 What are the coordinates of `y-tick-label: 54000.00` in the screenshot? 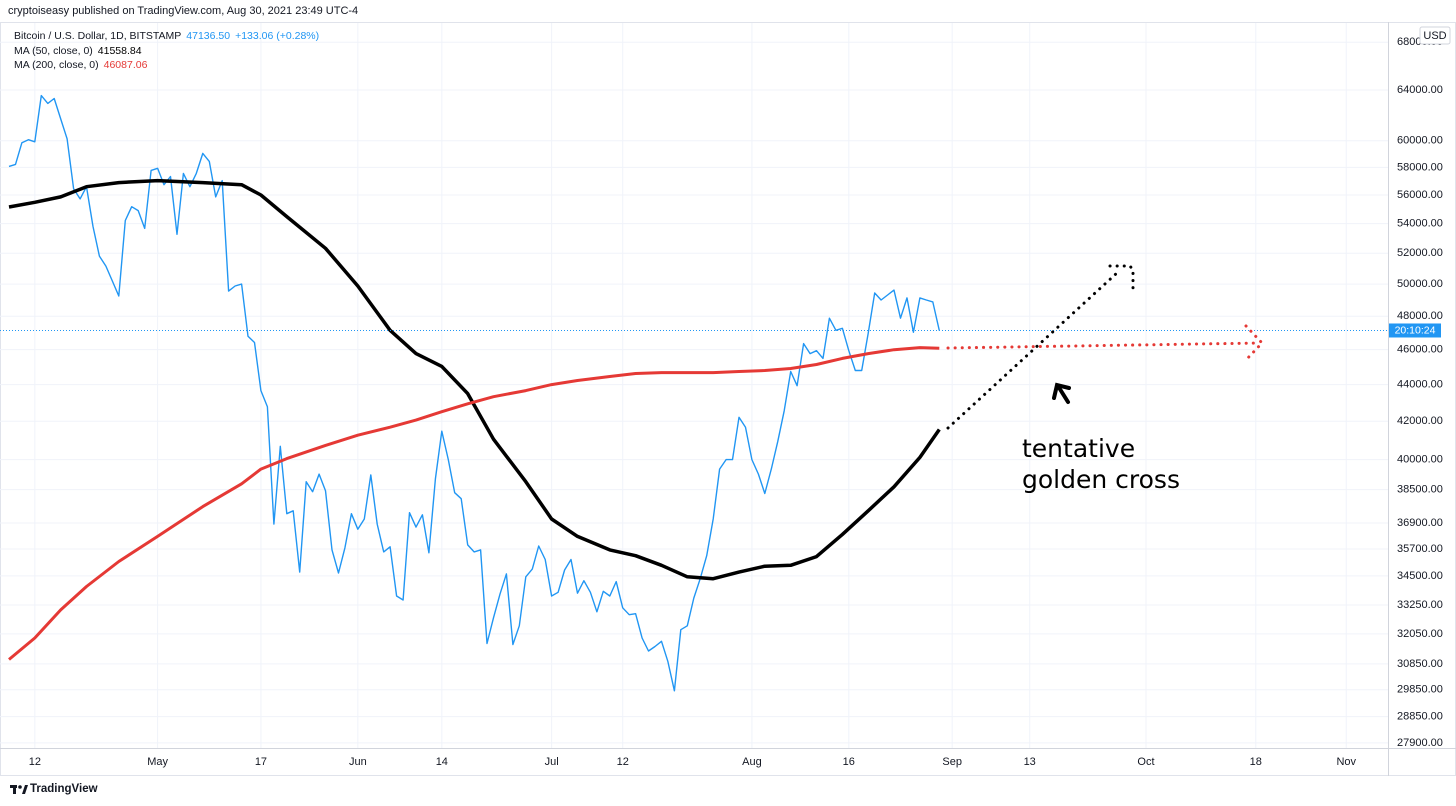 It's located at (1420, 223).